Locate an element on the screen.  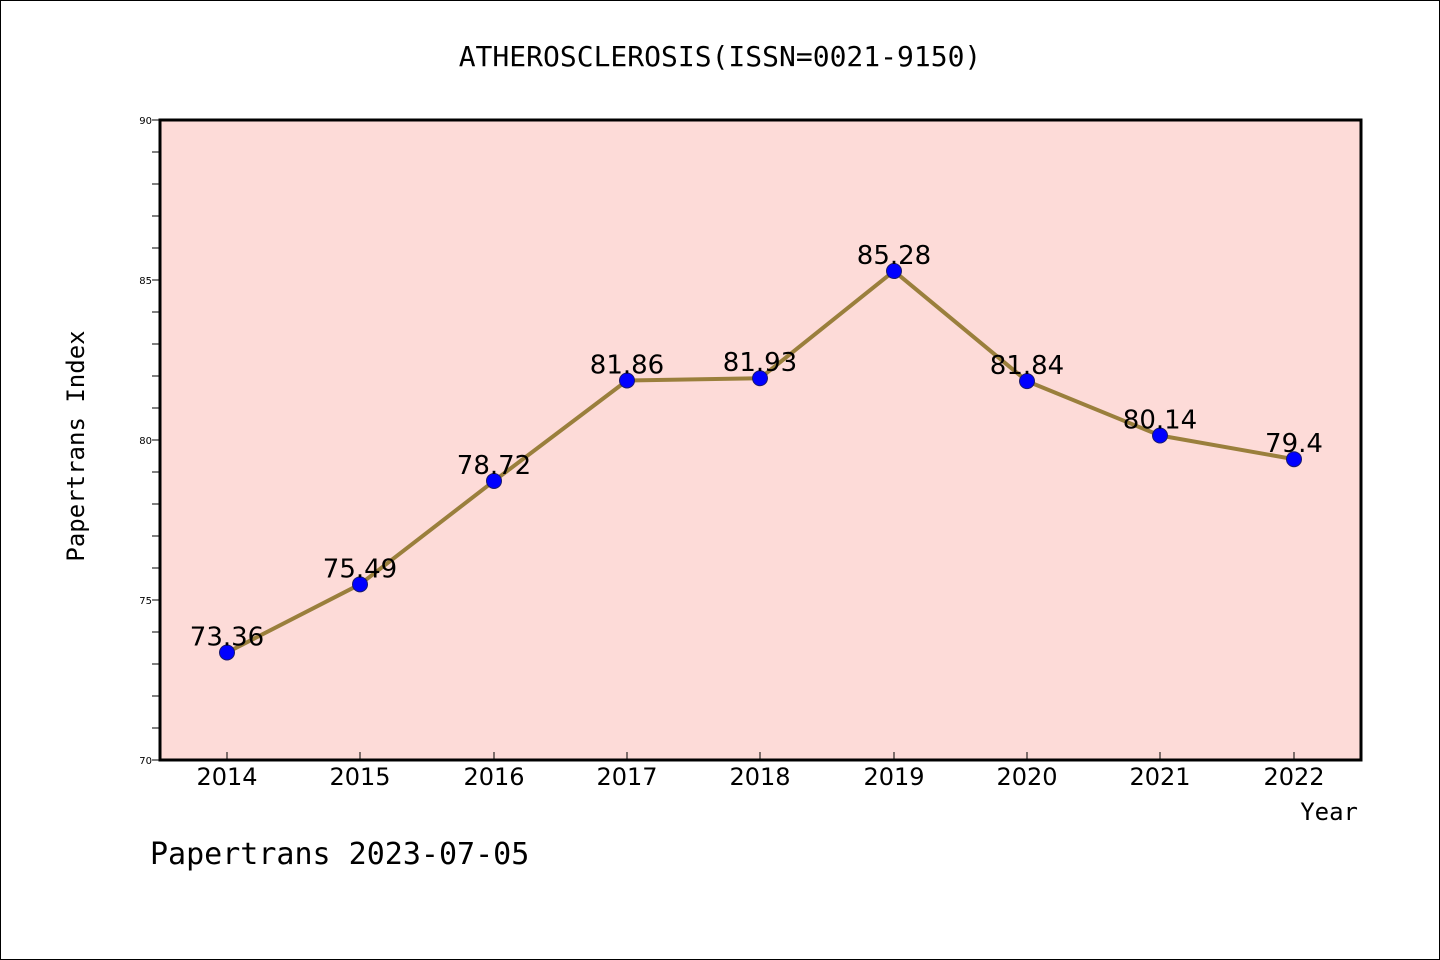
data-label: 80.14 is located at coordinates (1160, 421).